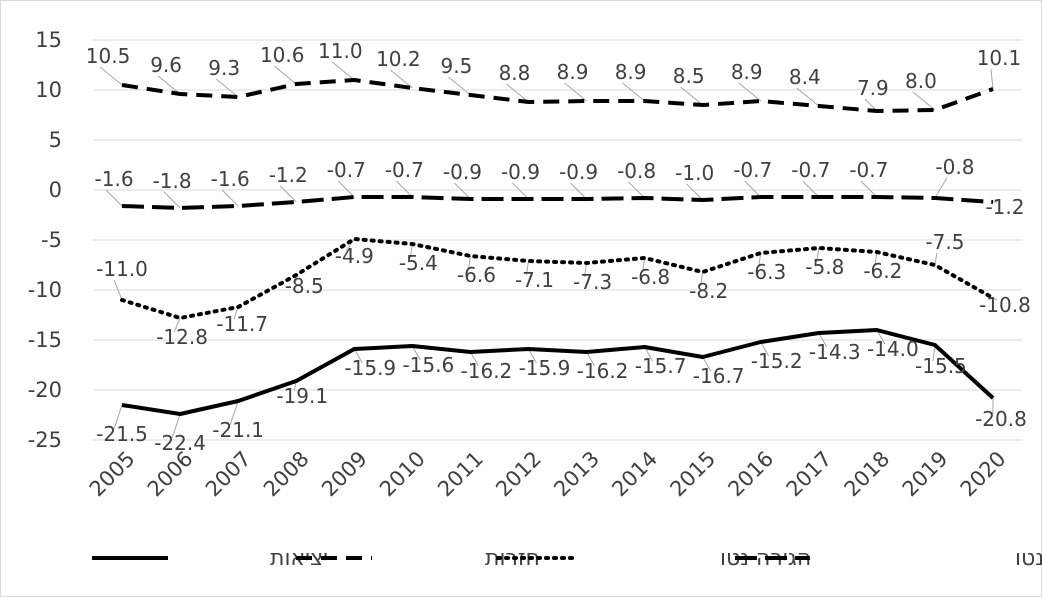 The image size is (1042, 597). I want to click on data-label: -6.2, so click(882, 271).